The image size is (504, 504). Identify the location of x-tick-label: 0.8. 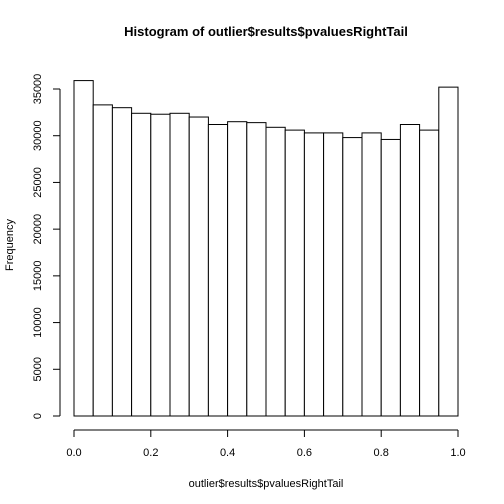
(381, 453).